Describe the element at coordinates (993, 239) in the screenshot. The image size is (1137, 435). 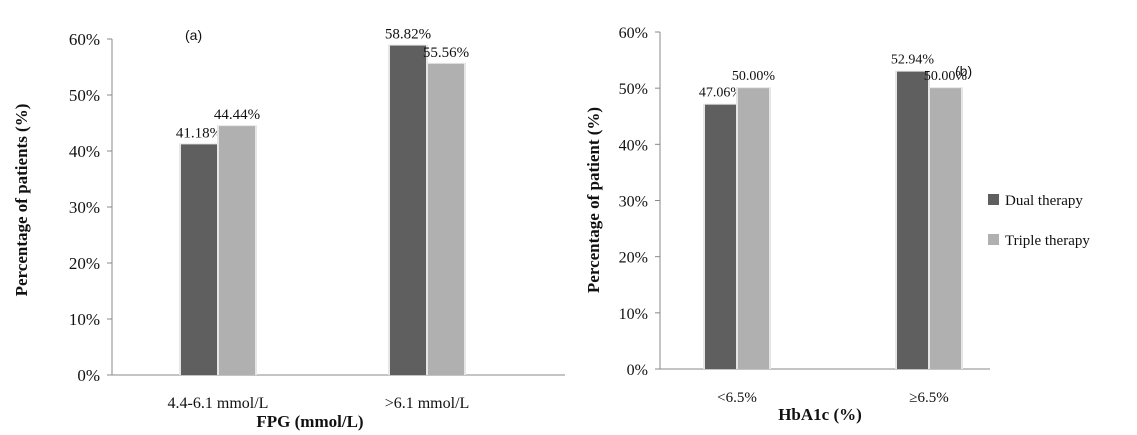
I see `legend-swatch-triple` at that location.